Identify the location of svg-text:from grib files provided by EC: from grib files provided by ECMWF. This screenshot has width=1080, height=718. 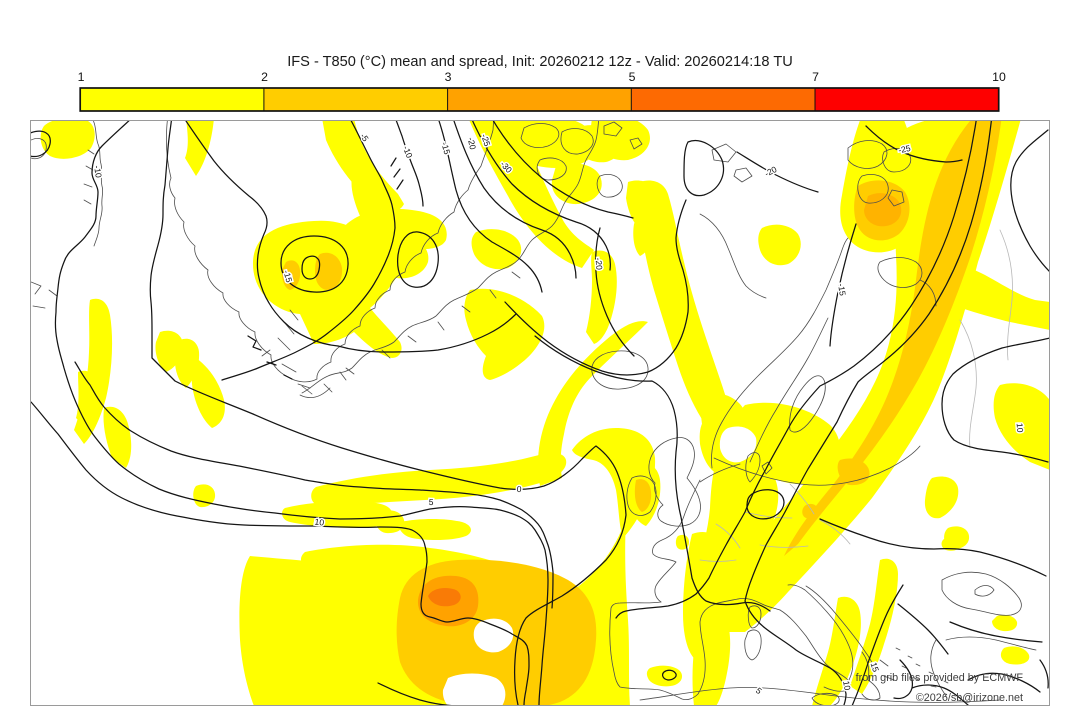
(940, 678).